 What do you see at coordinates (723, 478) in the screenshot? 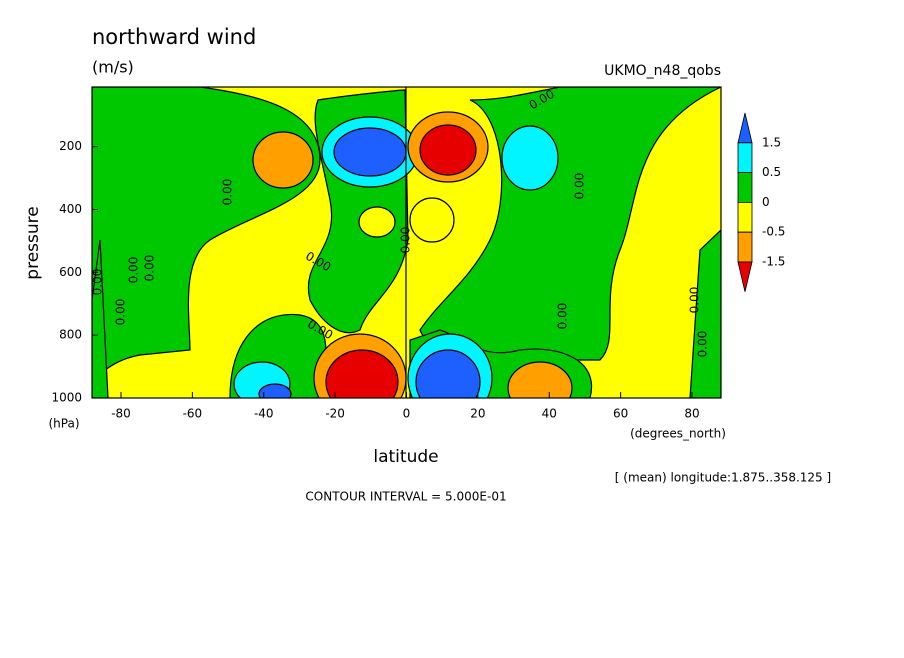
I see `note: [ (mean) longitude:1.875..358.125 ]` at bounding box center [723, 478].